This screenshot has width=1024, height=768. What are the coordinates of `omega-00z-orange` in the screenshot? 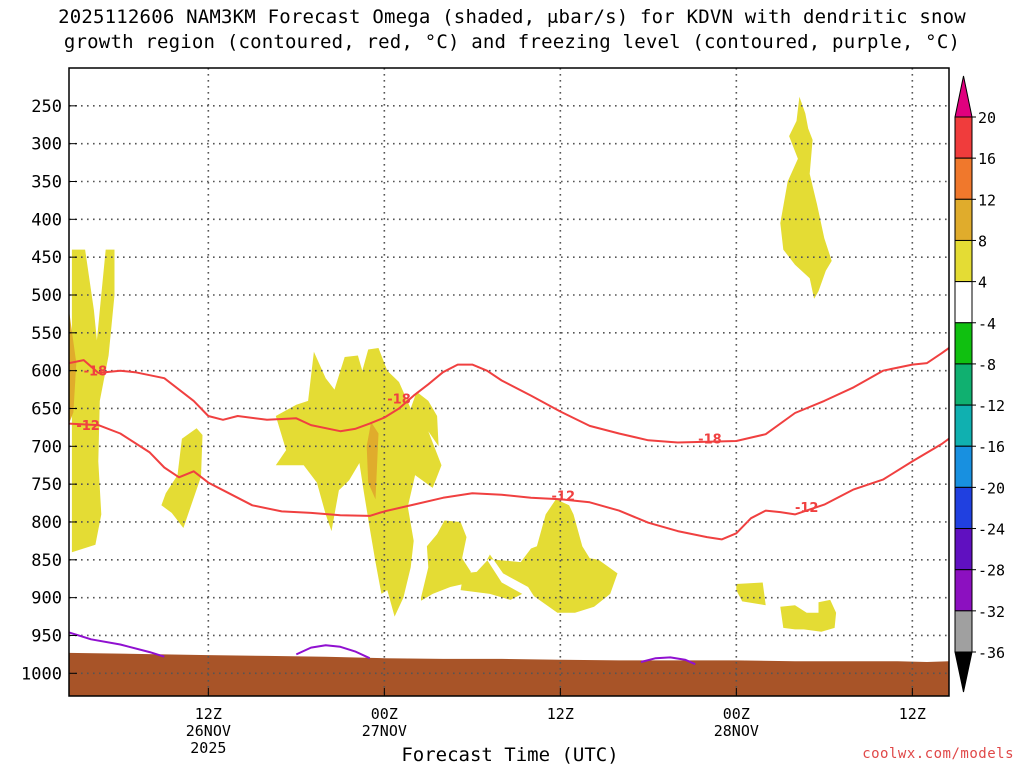 It's located at (372, 461).